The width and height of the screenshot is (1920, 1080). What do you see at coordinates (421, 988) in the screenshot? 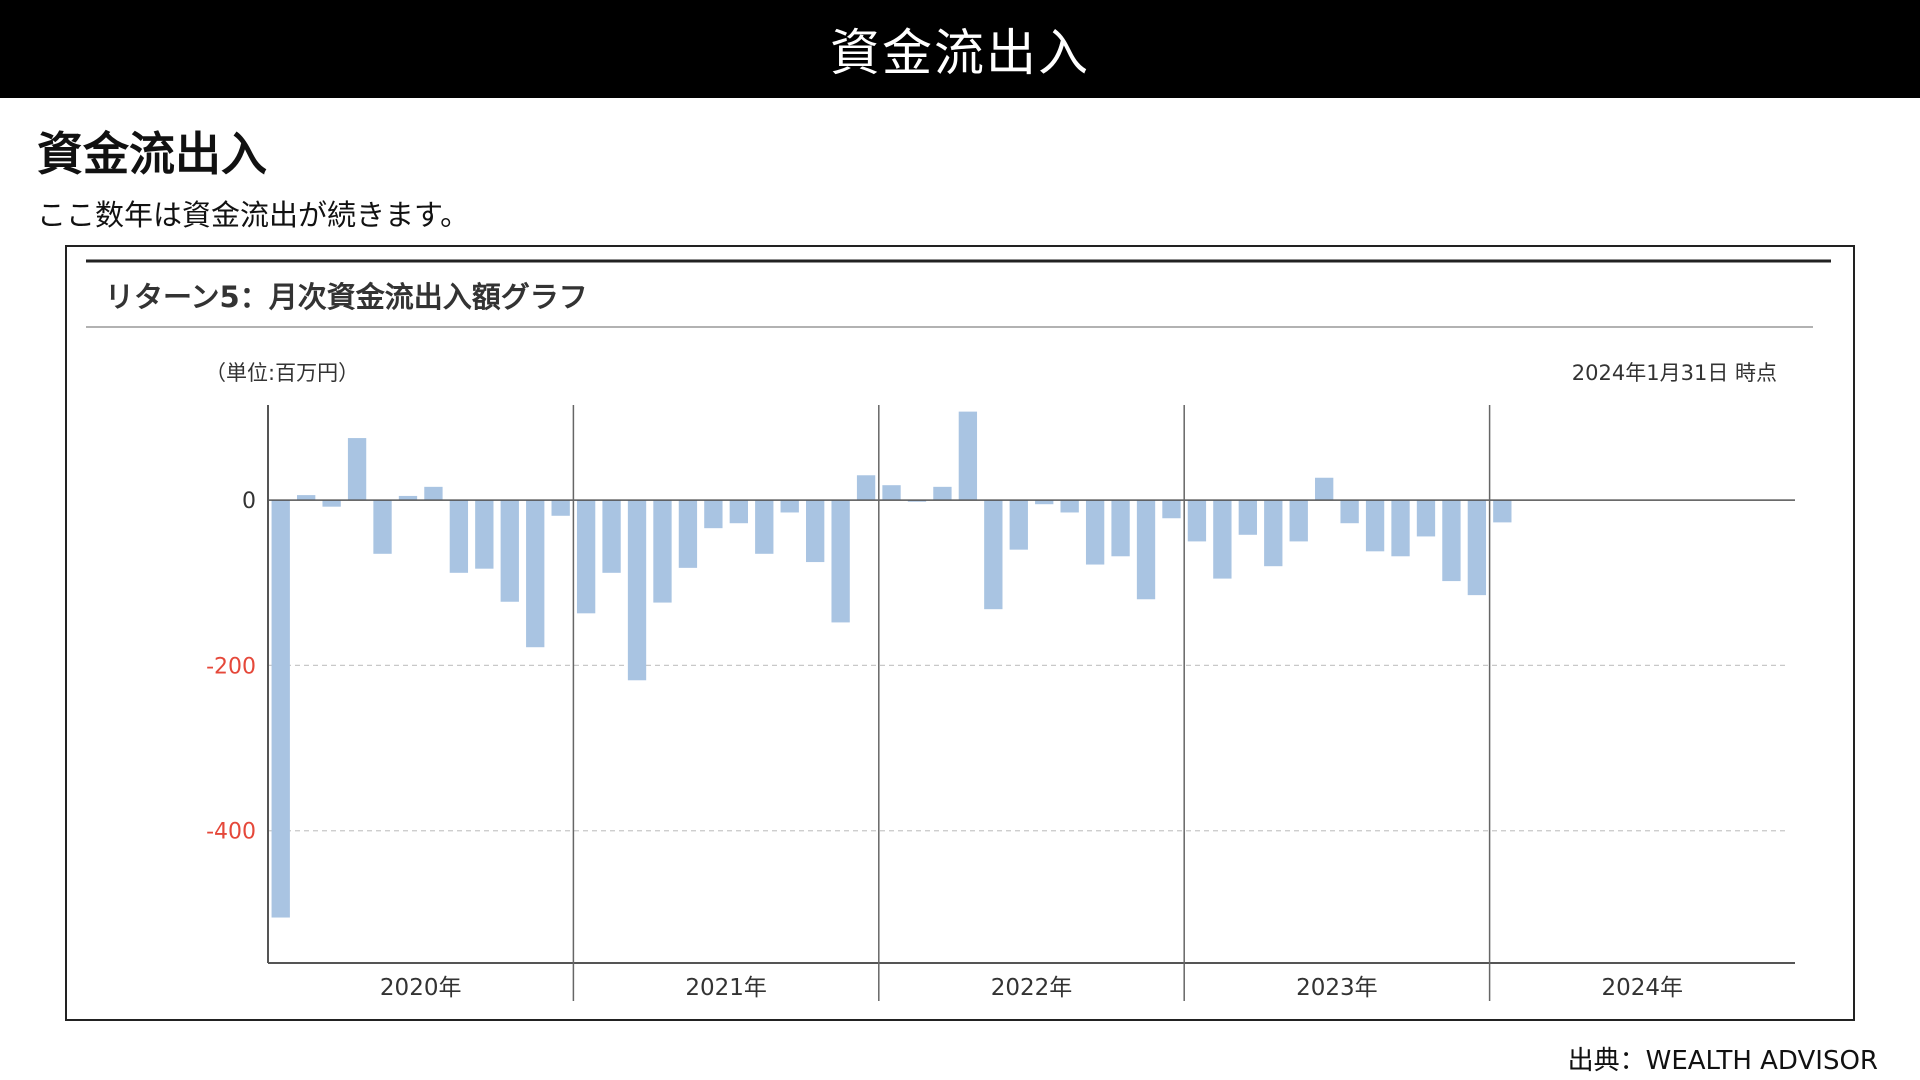
I see `x-year-label: 2020年` at bounding box center [421, 988].